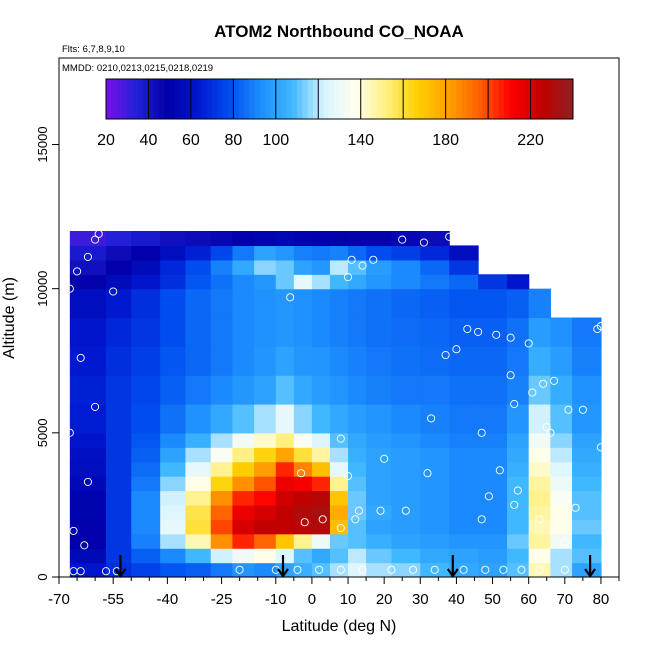 This screenshot has height=650, width=650. I want to click on flights-label: Flts: 6,7,8,9,10, so click(93, 49).